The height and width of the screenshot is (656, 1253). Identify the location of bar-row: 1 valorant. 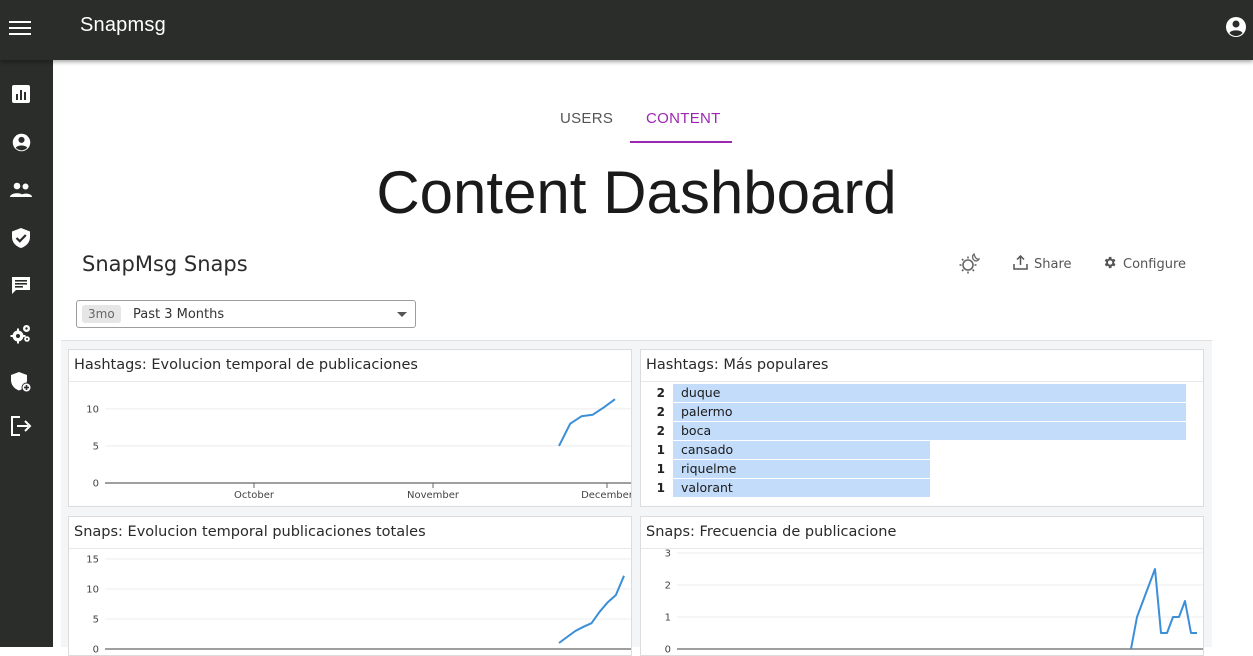
(923, 488).